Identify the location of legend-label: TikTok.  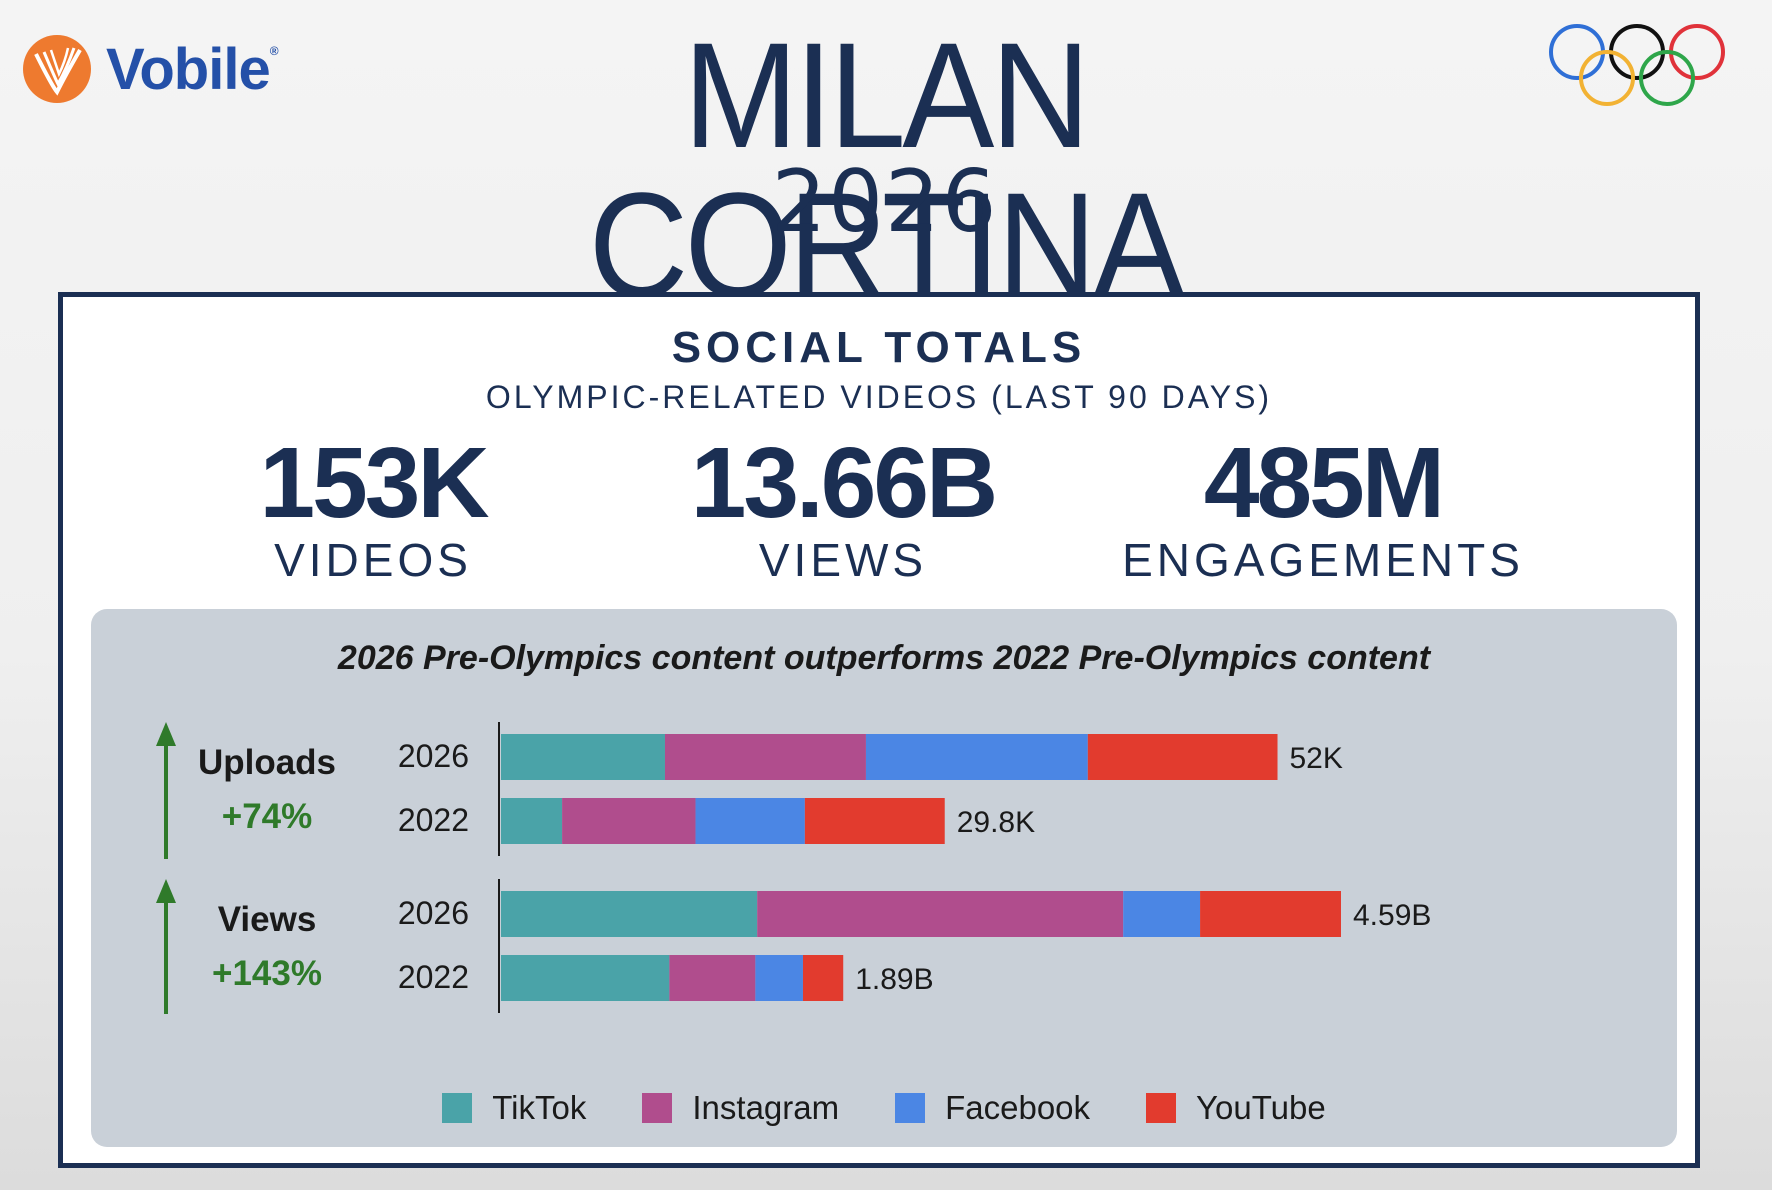
(539, 1107).